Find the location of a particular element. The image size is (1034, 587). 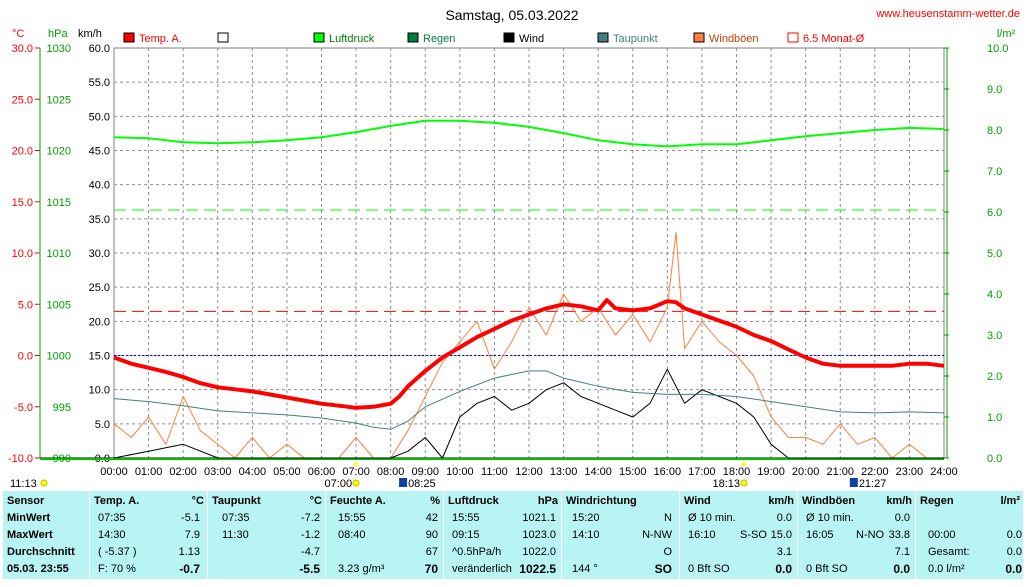

sun-icon is located at coordinates (44, 483).